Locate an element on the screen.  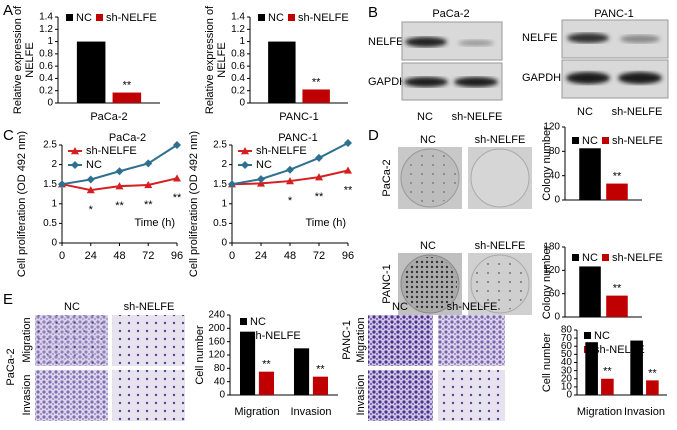
y-tick-label: 70 is located at coordinates (567, 338).